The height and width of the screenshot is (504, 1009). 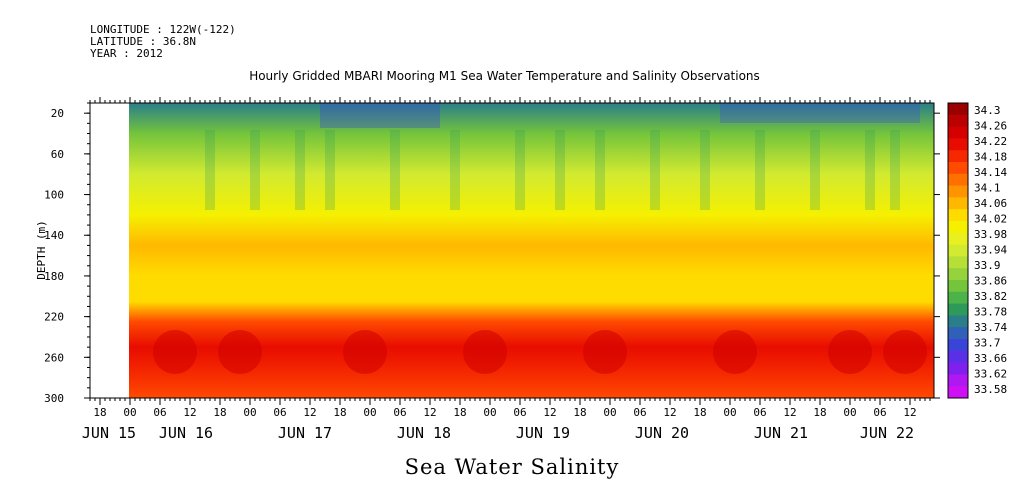 What do you see at coordinates (662, 433) in the screenshot?
I see `x-day-label: JUN 20` at bounding box center [662, 433].